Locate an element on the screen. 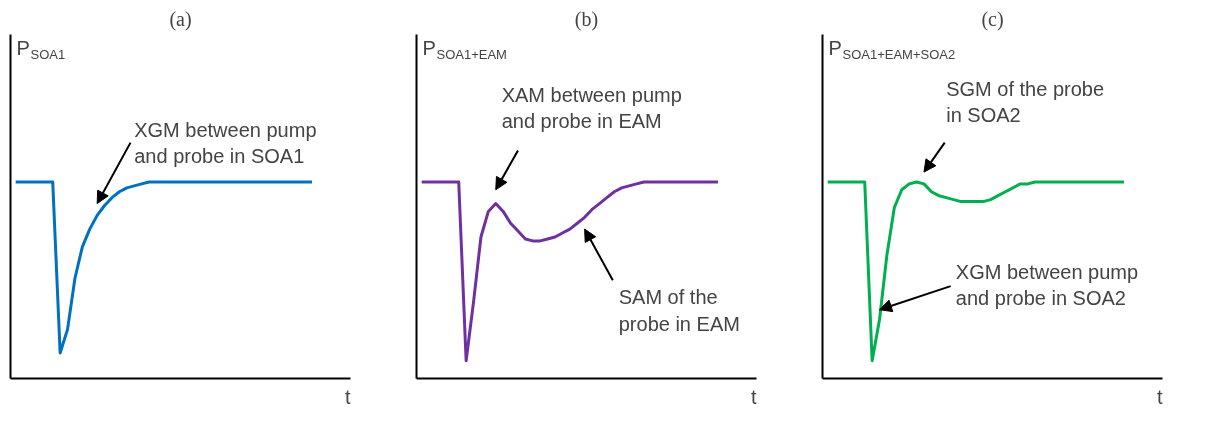 This screenshot has width=1220, height=434. text: SGM of the probe in SOA2 is located at coordinates (1025, 102).